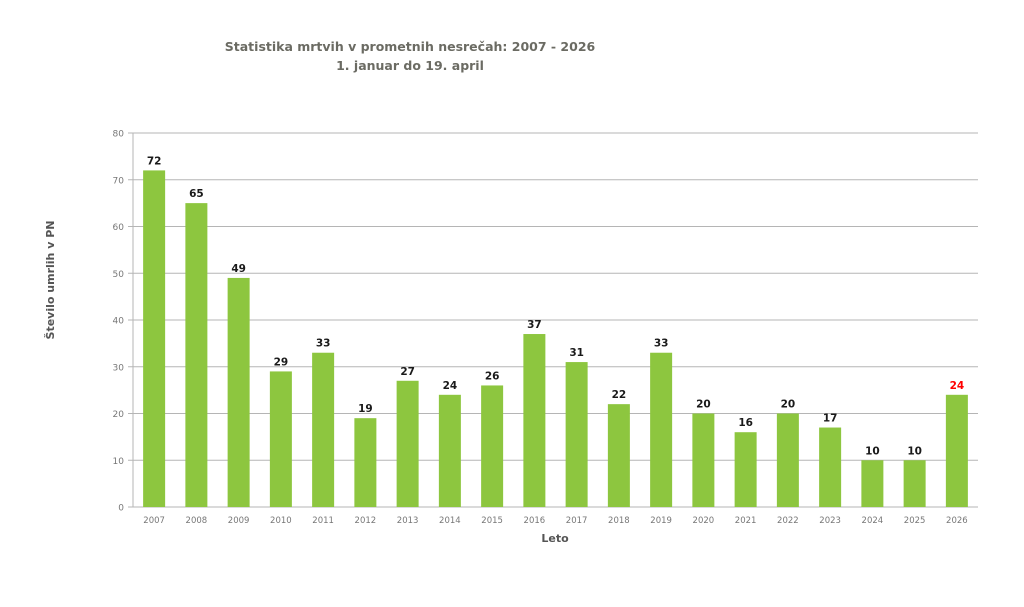 The height and width of the screenshot is (607, 1024). What do you see at coordinates (745, 469) in the screenshot?
I see `bar-2021` at bounding box center [745, 469].